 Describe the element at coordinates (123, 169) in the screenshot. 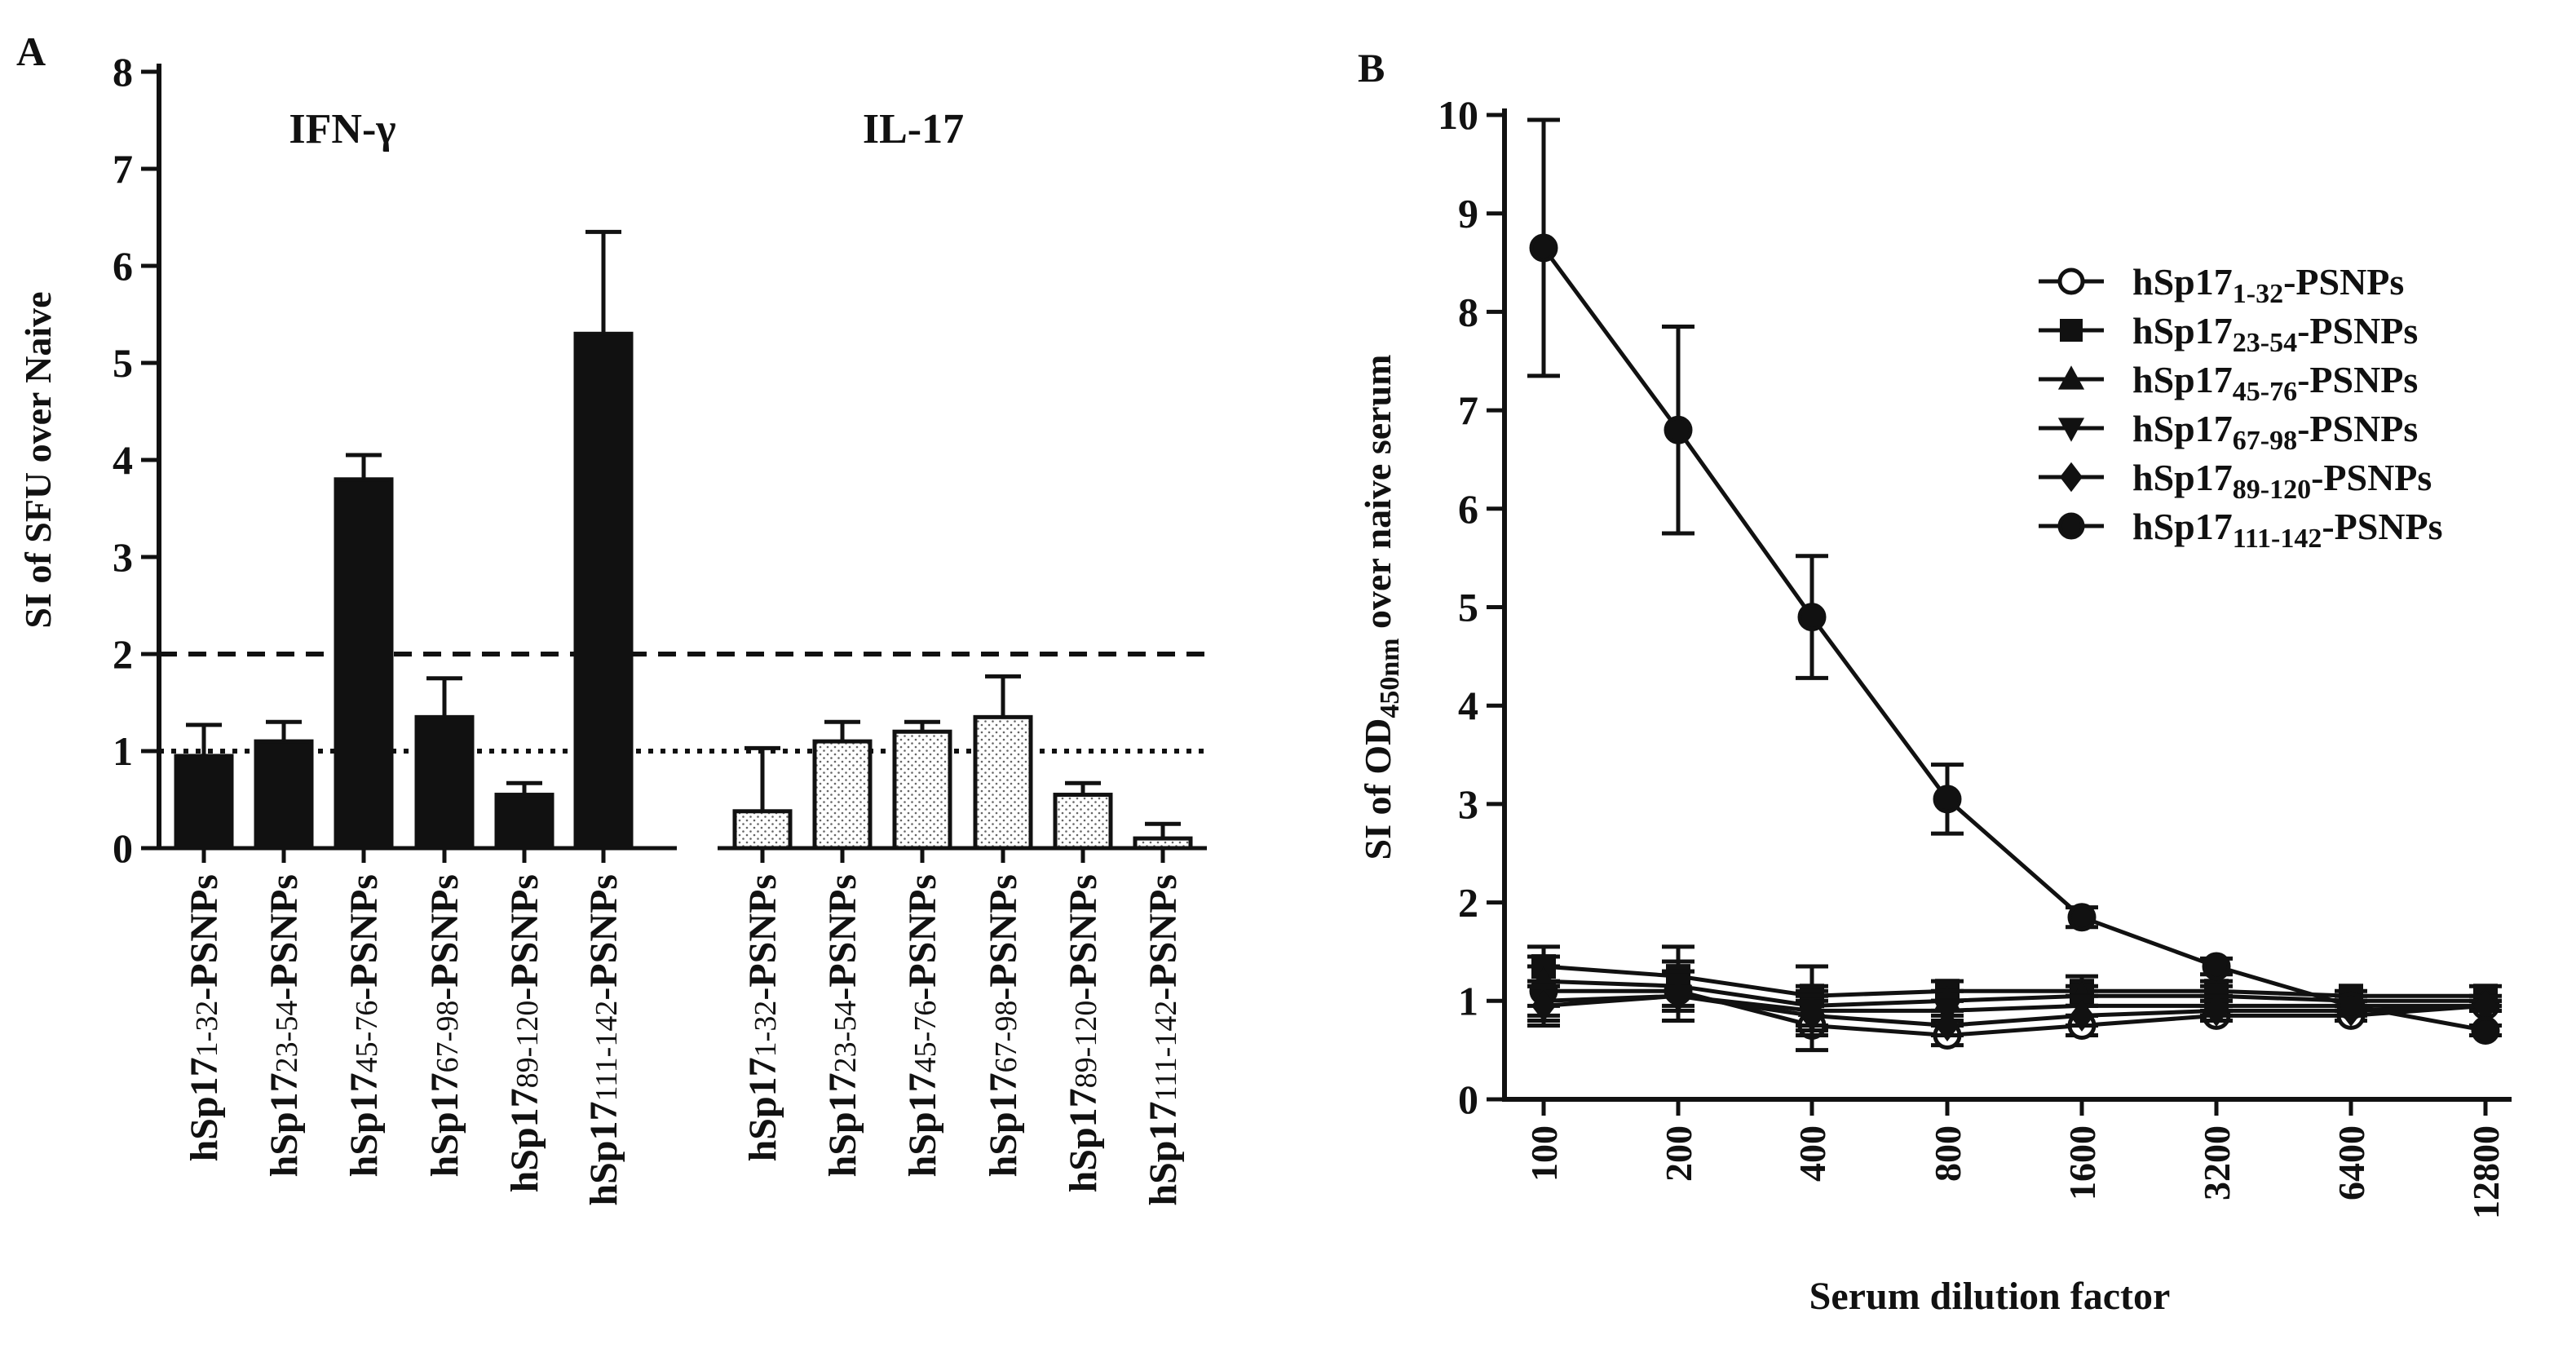

I see `y-tick-label-a: 7` at that location.